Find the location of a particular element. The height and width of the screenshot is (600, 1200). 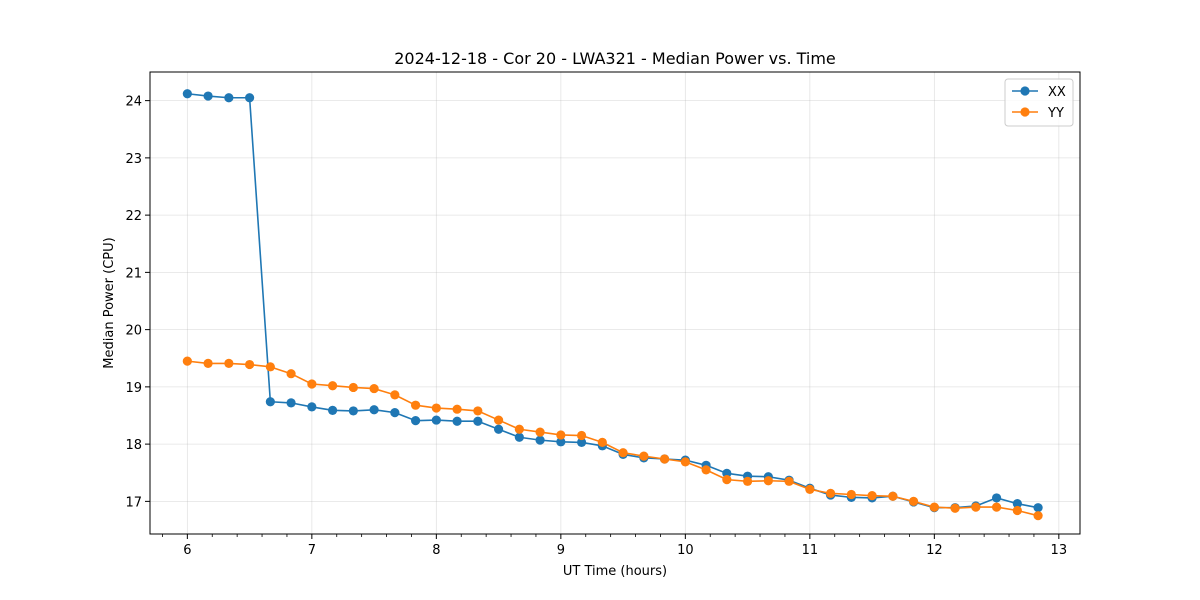

y-tick-label: 19 is located at coordinates (133, 388).